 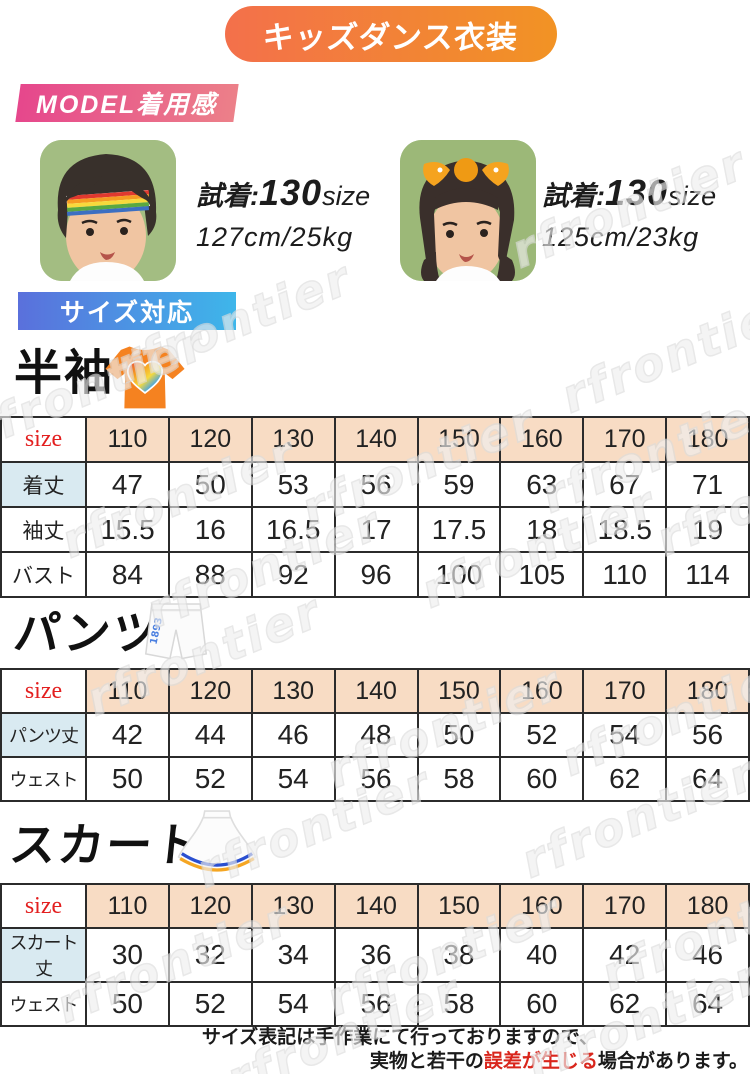 What do you see at coordinates (210, 529) in the screenshot?
I see `measurement-value: 16` at bounding box center [210, 529].